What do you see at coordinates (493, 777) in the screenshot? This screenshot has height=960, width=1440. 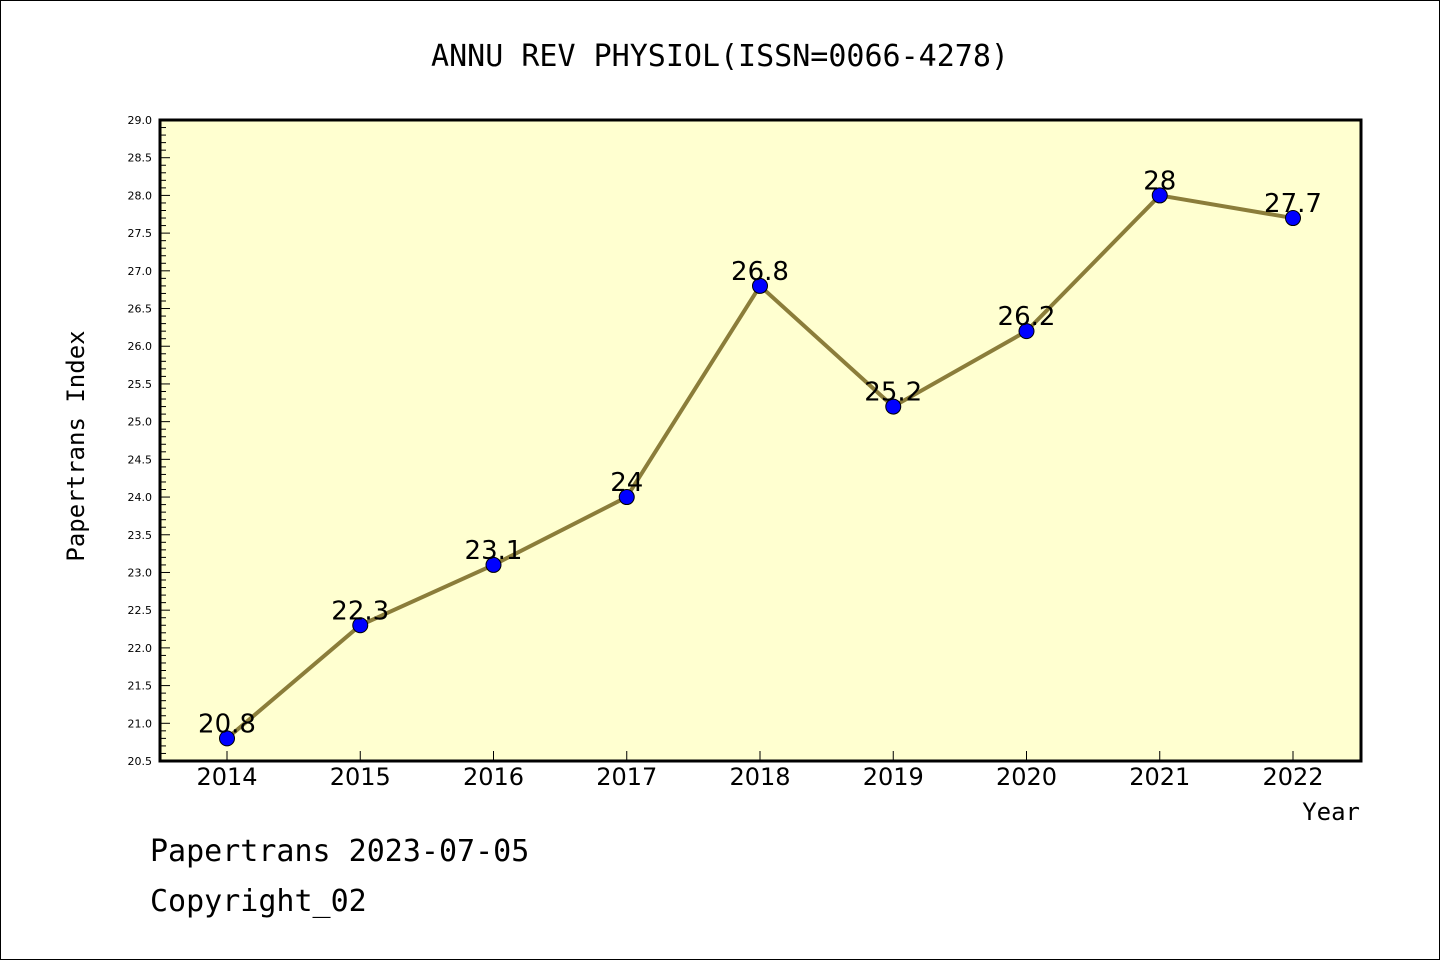 I see `x-tick-label: 2016` at bounding box center [493, 777].